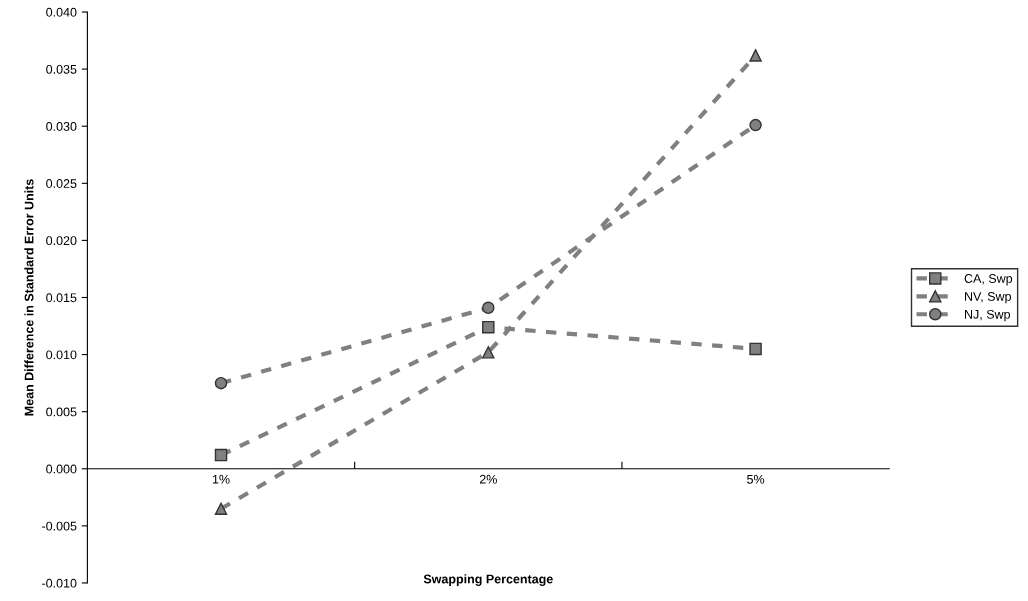 The height and width of the screenshot is (601, 1028). I want to click on y-tick-label: -0.010, so click(59, 583).